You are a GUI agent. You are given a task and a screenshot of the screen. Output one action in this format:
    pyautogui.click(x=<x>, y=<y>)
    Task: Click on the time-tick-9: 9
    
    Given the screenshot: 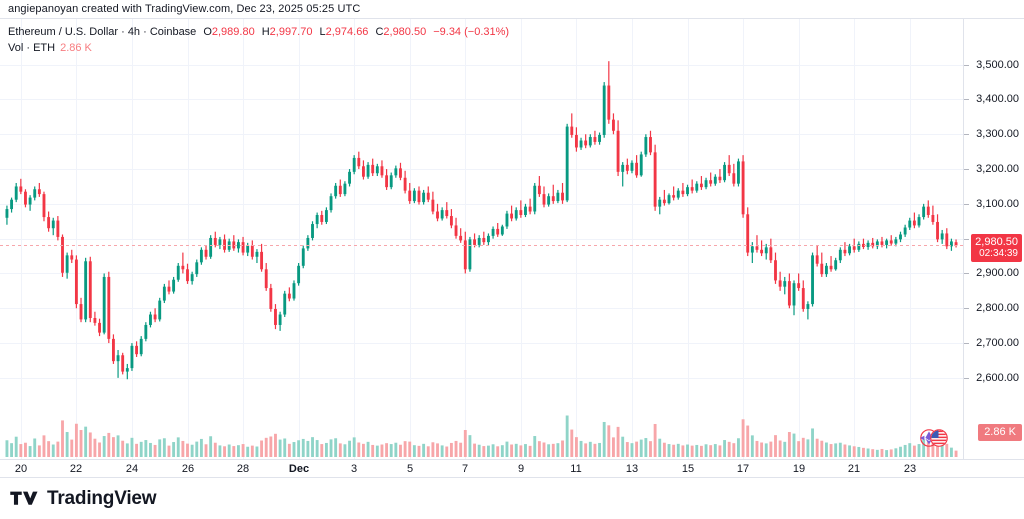 What is the action you would take?
    pyautogui.click(x=521, y=469)
    